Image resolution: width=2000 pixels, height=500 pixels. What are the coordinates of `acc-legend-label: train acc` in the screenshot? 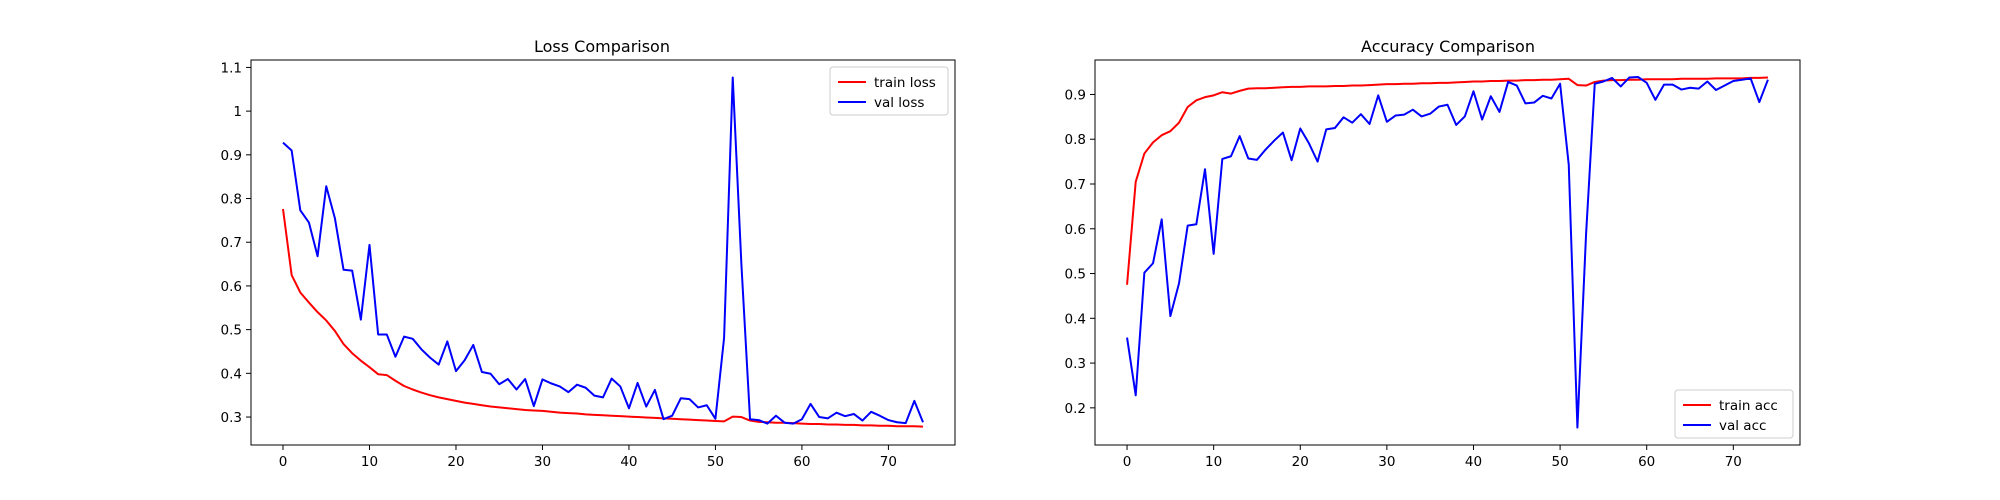 It's located at (1748, 406).